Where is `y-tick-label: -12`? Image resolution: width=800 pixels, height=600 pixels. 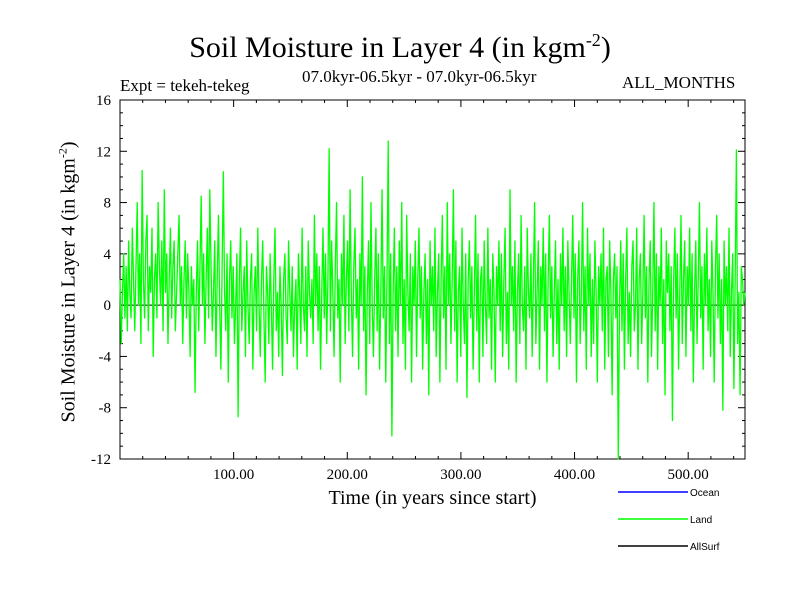 y-tick-label: -12 is located at coordinates (101, 460).